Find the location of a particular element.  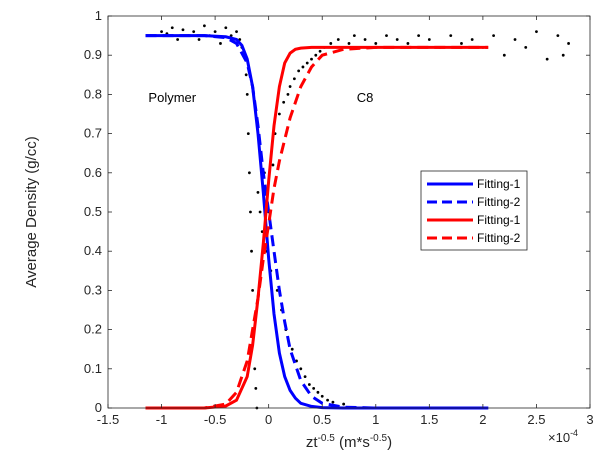

x-tick-label-1: -1 is located at coordinates (162, 419).